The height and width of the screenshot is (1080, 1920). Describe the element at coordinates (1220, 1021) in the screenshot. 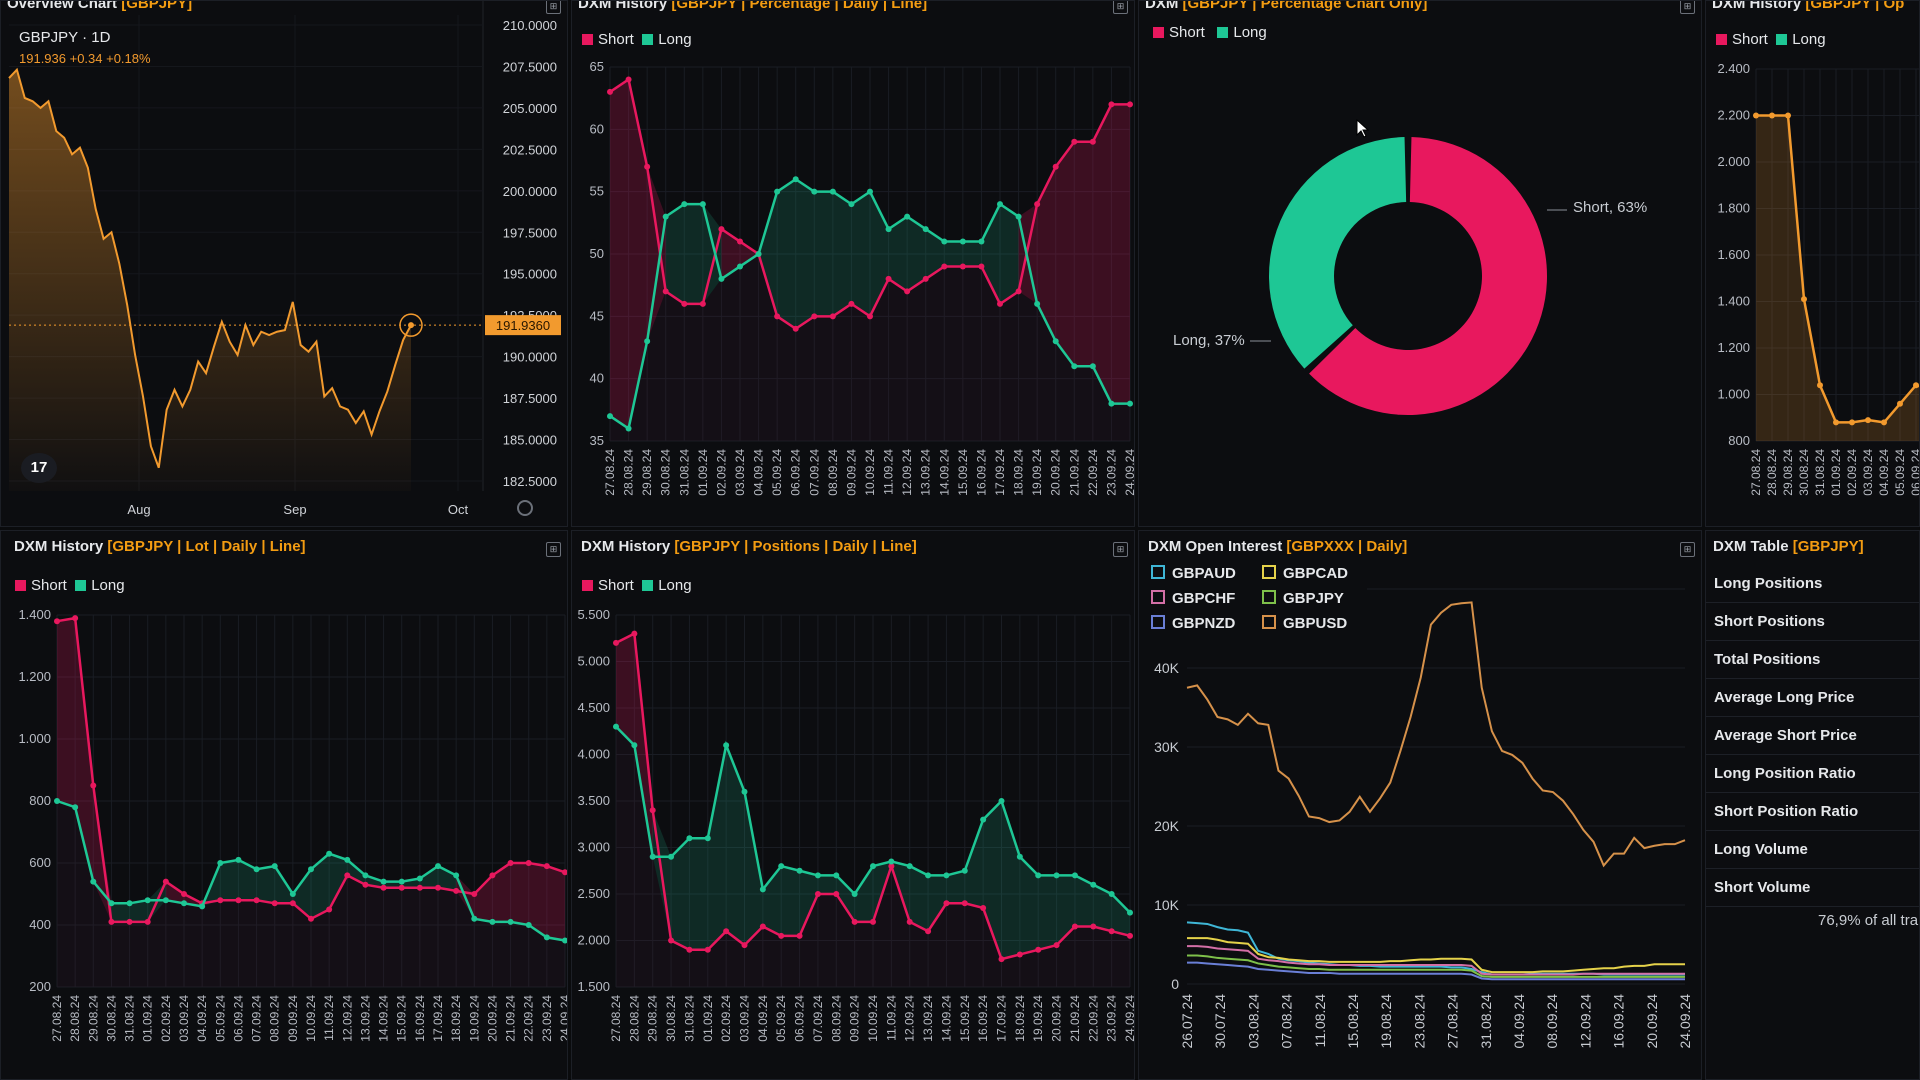

I see `x-tick-label: 30.07.24` at that location.